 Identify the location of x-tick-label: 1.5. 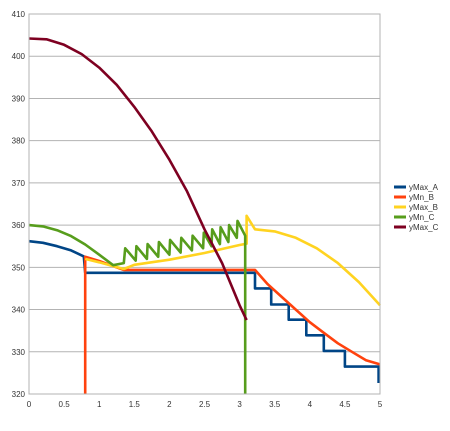
(135, 404).